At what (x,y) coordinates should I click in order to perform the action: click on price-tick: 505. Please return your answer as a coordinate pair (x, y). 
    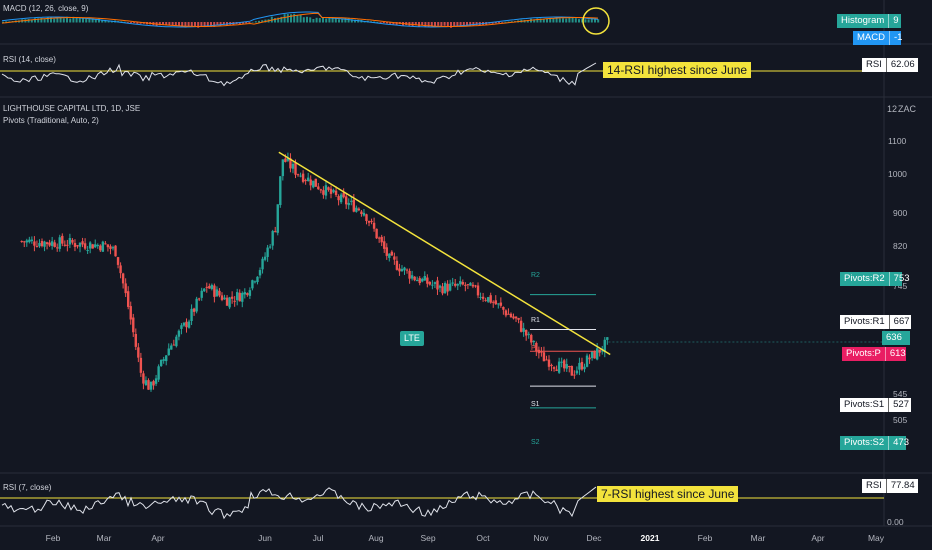
    Looking at the image, I should click on (900, 420).